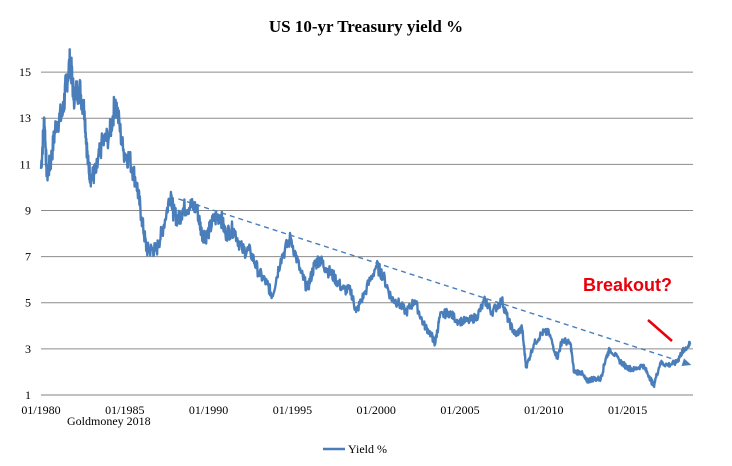 This screenshot has height=466, width=732. Describe the element at coordinates (292, 410) in the screenshot. I see `x-tick-label: 01/1995` at that location.